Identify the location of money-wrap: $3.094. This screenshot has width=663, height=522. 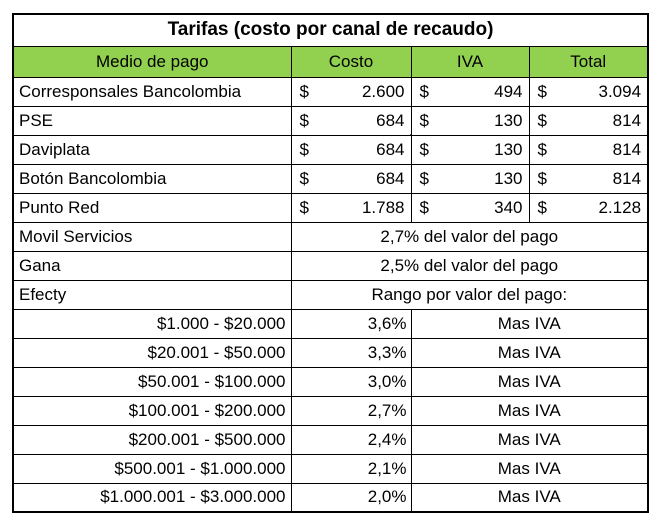
(588, 91).